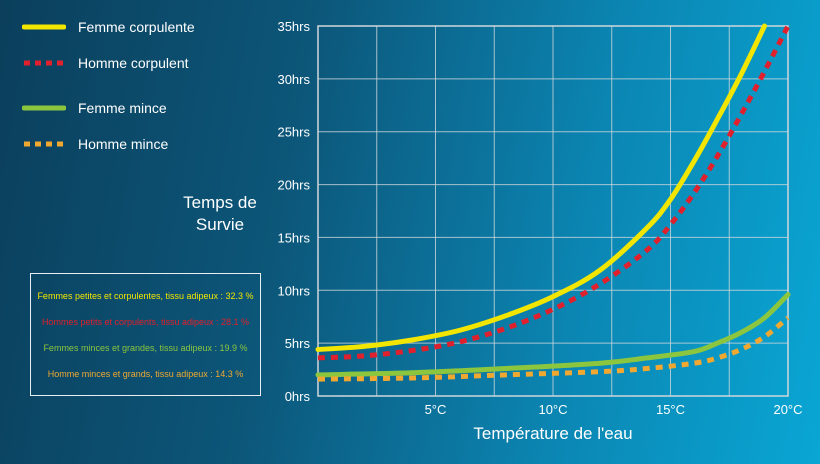  What do you see at coordinates (298, 396) in the screenshot?
I see `y-tick-label: 0hrs` at bounding box center [298, 396].